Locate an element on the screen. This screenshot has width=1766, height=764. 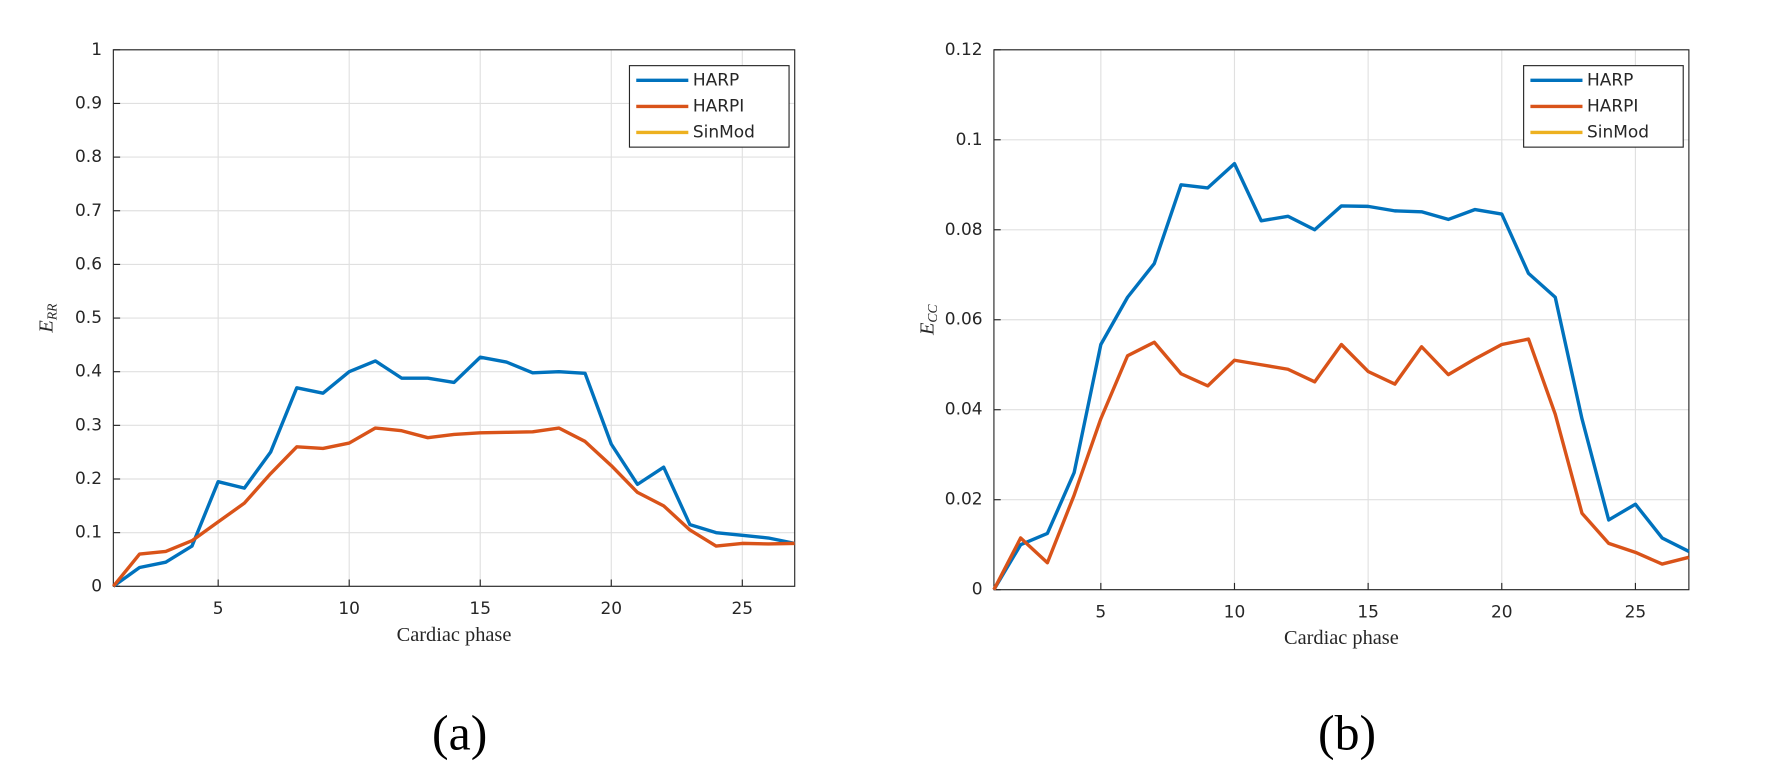
y-tick-label: 0.3 is located at coordinates (88, 425).